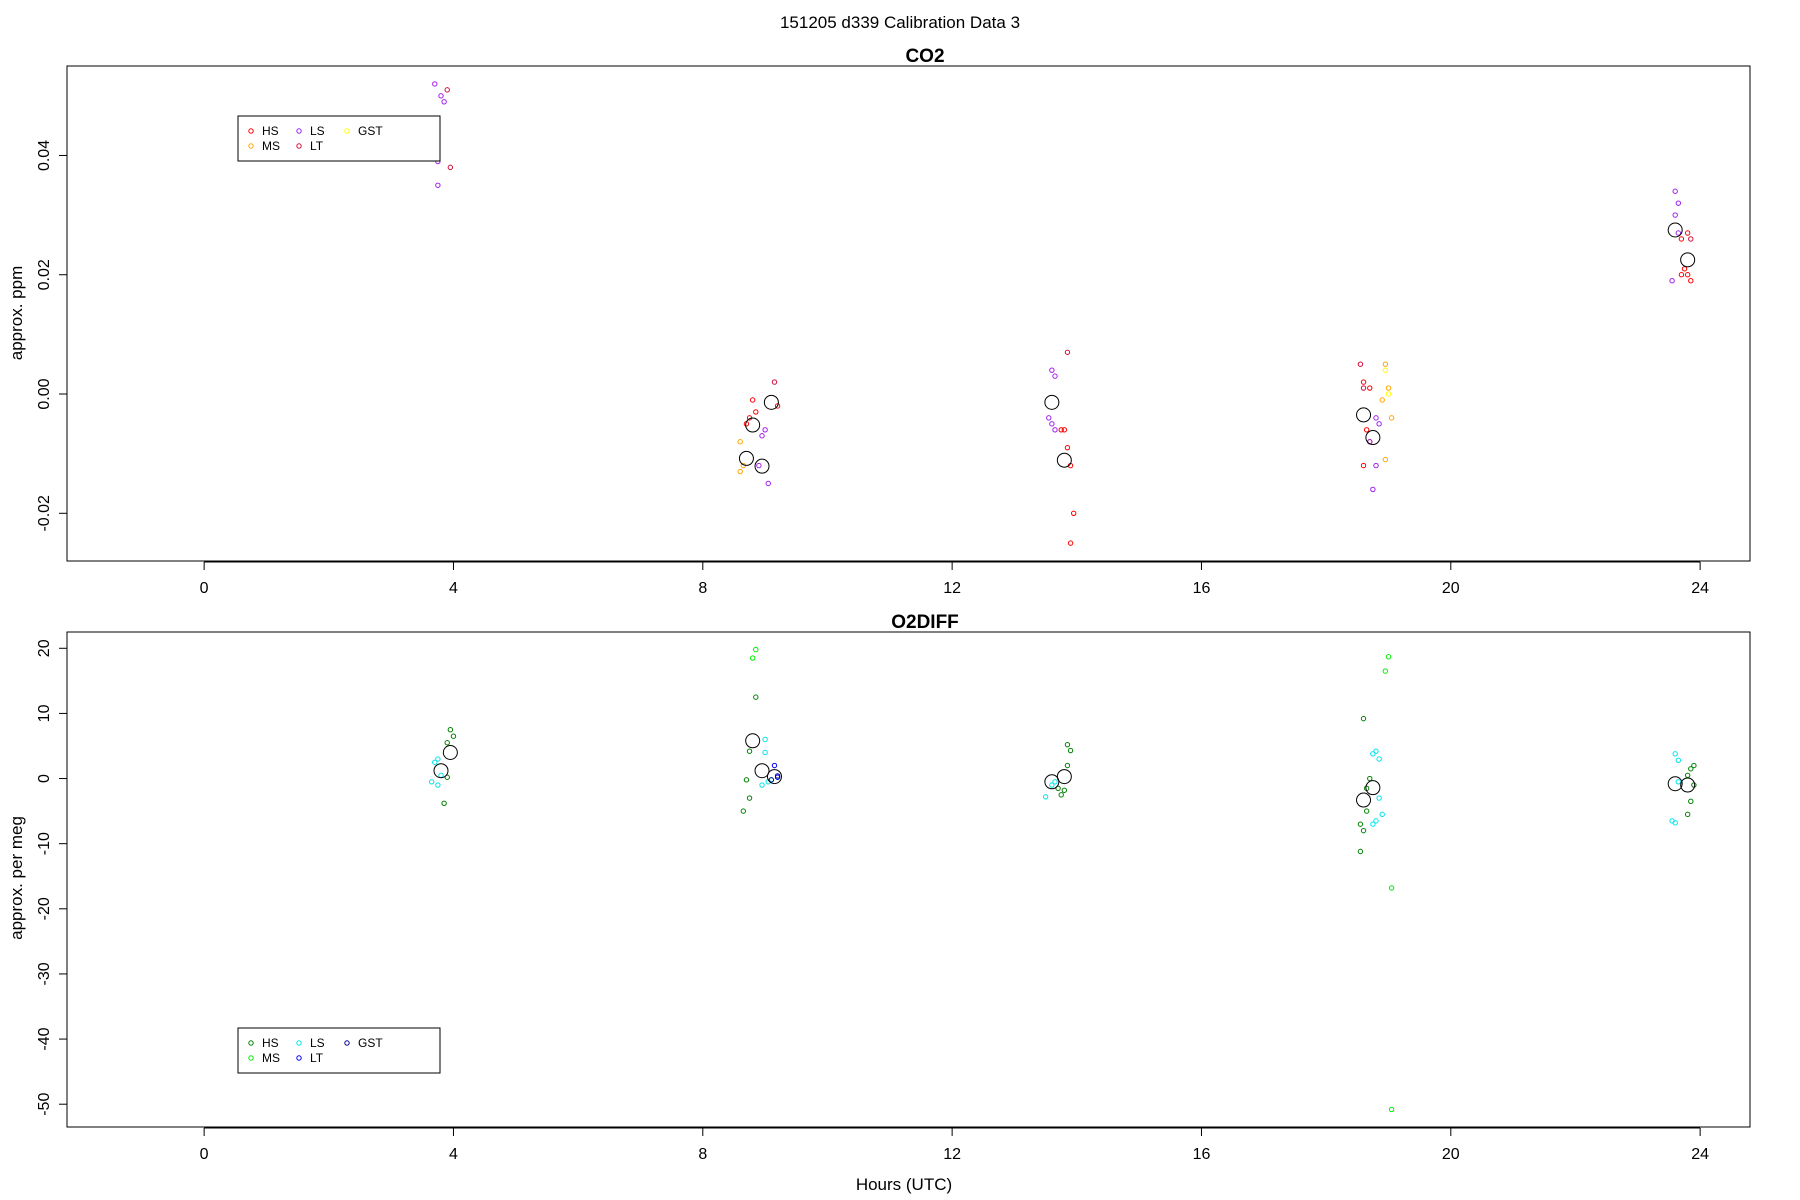 The image size is (1800, 1200). What do you see at coordinates (44, 513) in the screenshot?
I see `co2-y-tick-label: -0.02` at bounding box center [44, 513].